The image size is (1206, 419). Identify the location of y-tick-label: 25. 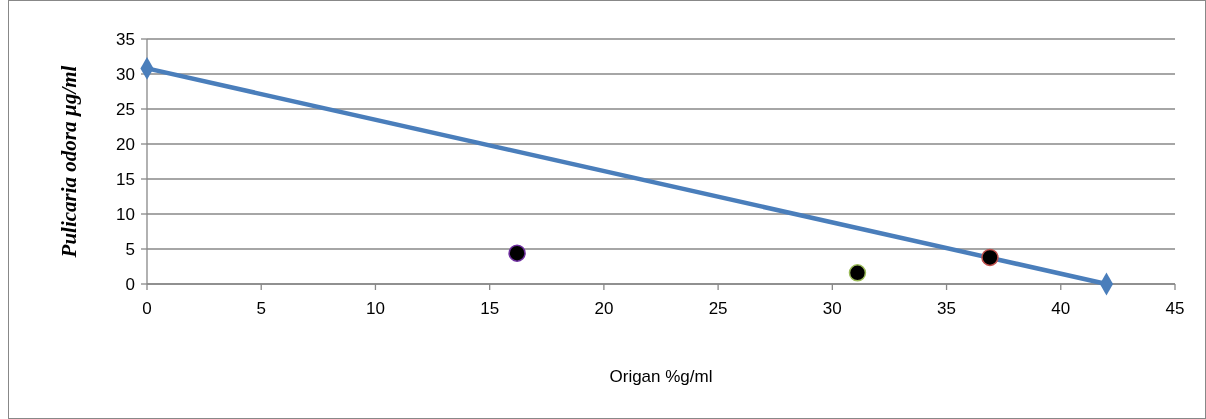
(125, 109).